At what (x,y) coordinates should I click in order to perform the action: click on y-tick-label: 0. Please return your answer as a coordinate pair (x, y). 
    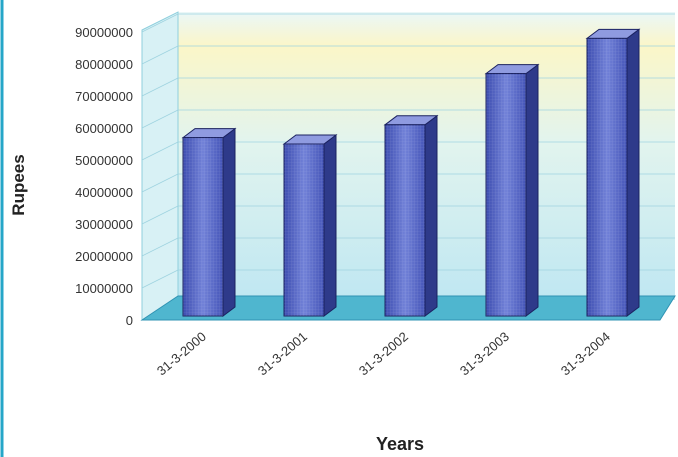
    Looking at the image, I should click on (129, 320).